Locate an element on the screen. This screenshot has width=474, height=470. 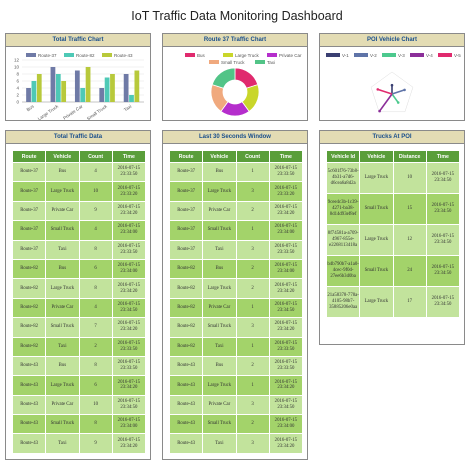
panel-heading: Last 30 Seconds Window is located at coordinates (235, 137).